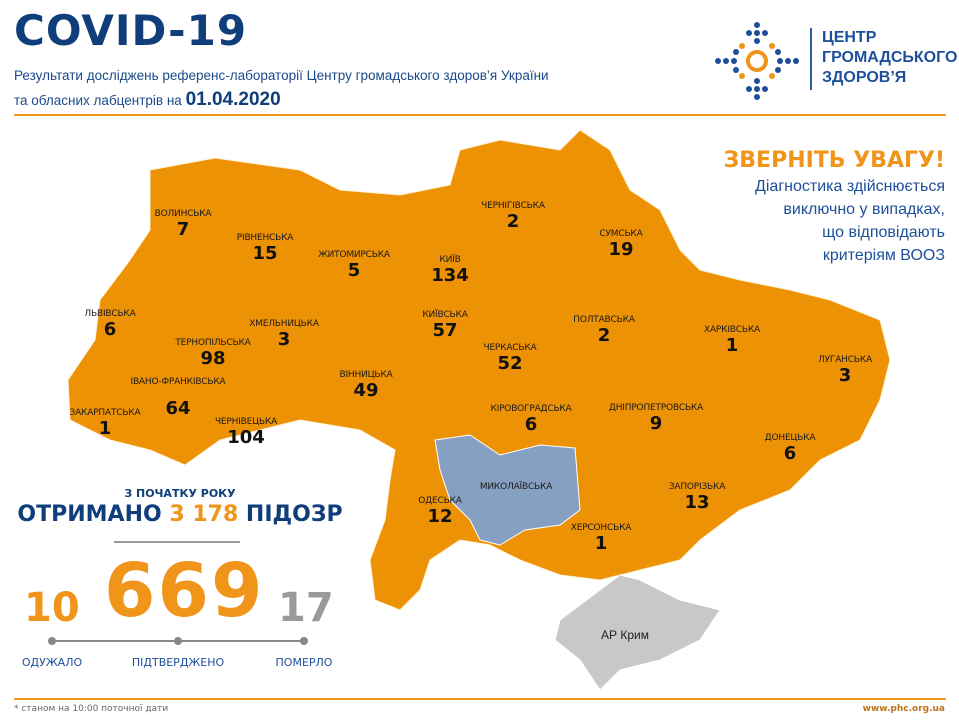 Image resolution: width=959 pixels, height=720 pixels. I want to click on footnote: * станом на 10:00 поточної дати, so click(91, 709).